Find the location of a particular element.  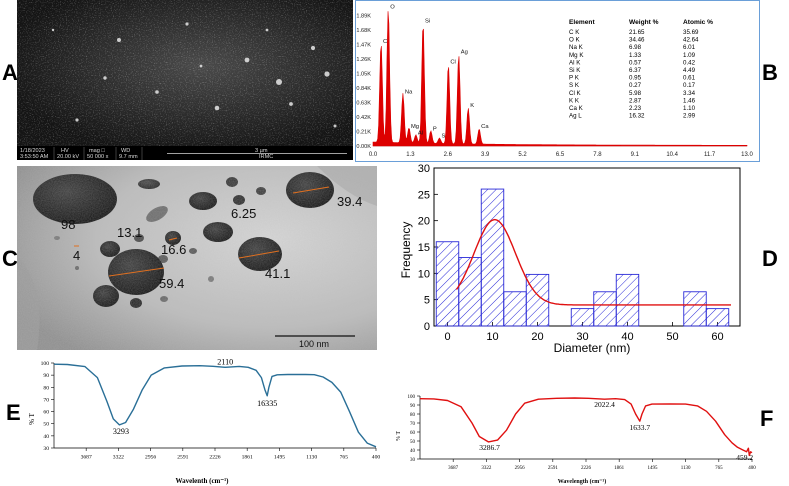

ftir-peak-label: 16335 is located at coordinates (267, 403).